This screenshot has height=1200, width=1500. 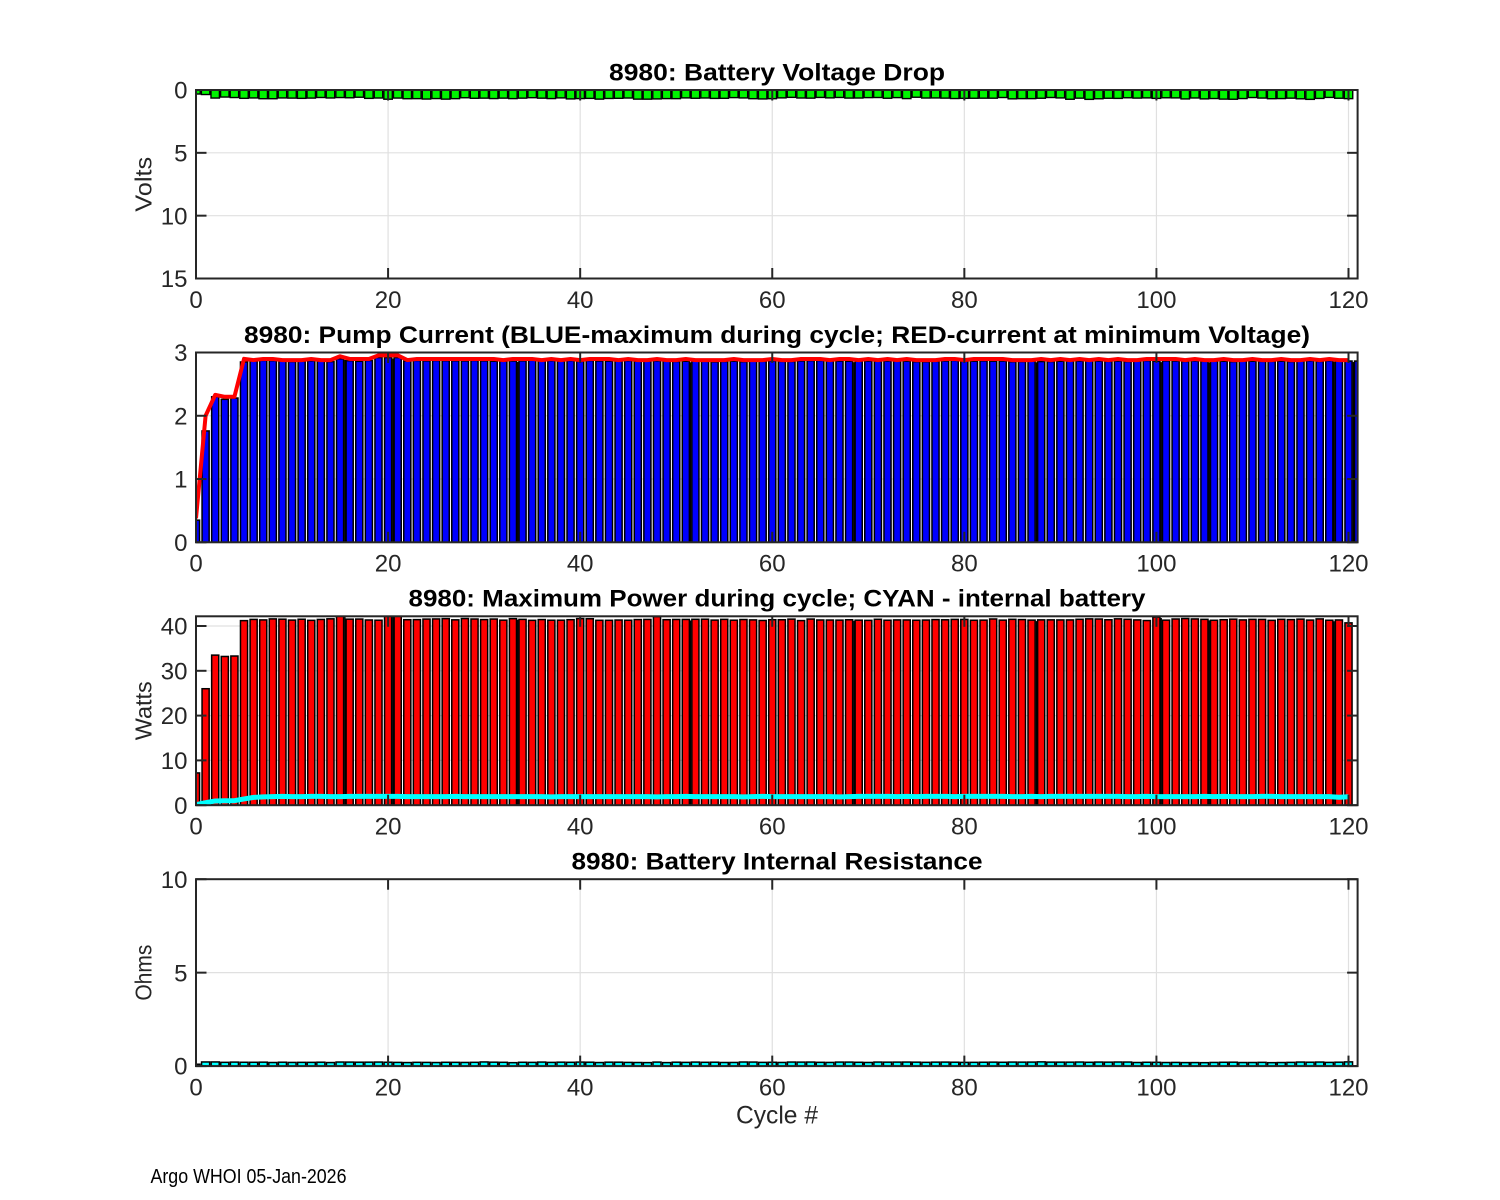 I want to click on svg-text: 8980: Battery Voltage Drop, so click(x=777, y=72).